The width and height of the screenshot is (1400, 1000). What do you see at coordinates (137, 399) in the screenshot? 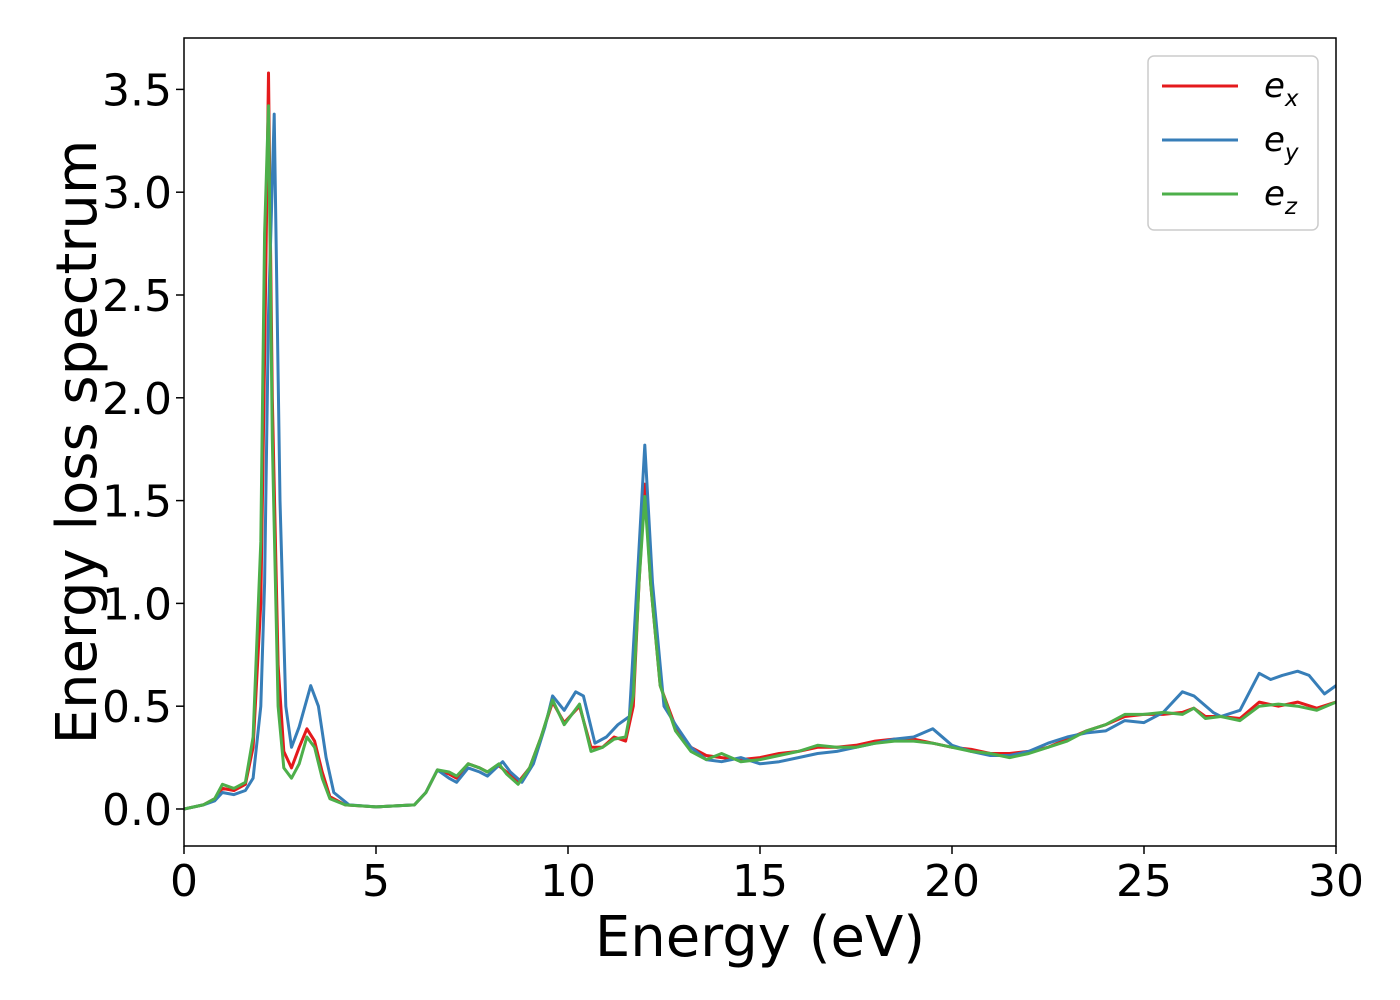
I see `y-tick-label: 2.0` at bounding box center [137, 399].